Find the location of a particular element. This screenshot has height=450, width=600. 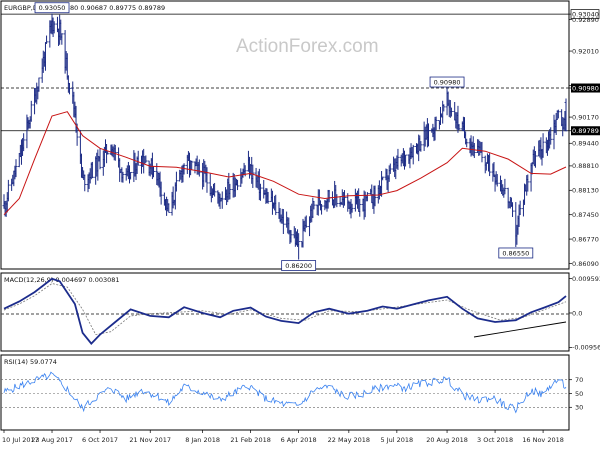

price-axis-label: 0.93040 is located at coordinates (585, 14).